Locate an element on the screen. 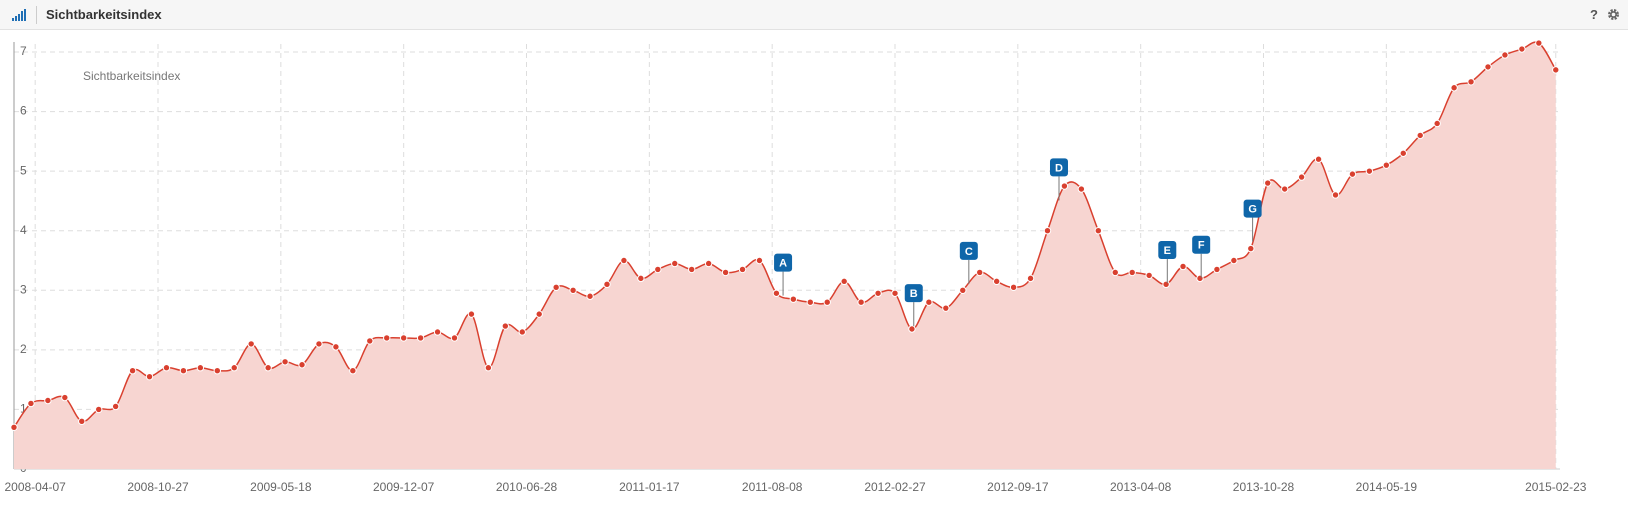 This screenshot has width=1628, height=523. header: Sichtbarkeitsindex ? is located at coordinates (814, 15).